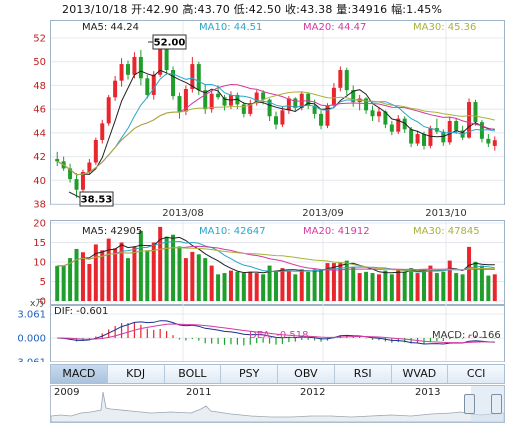  Describe the element at coordinates (30, 336) in the screenshot. I see `macd-y-ticks: 3.061 0.000 -3.061` at that location.